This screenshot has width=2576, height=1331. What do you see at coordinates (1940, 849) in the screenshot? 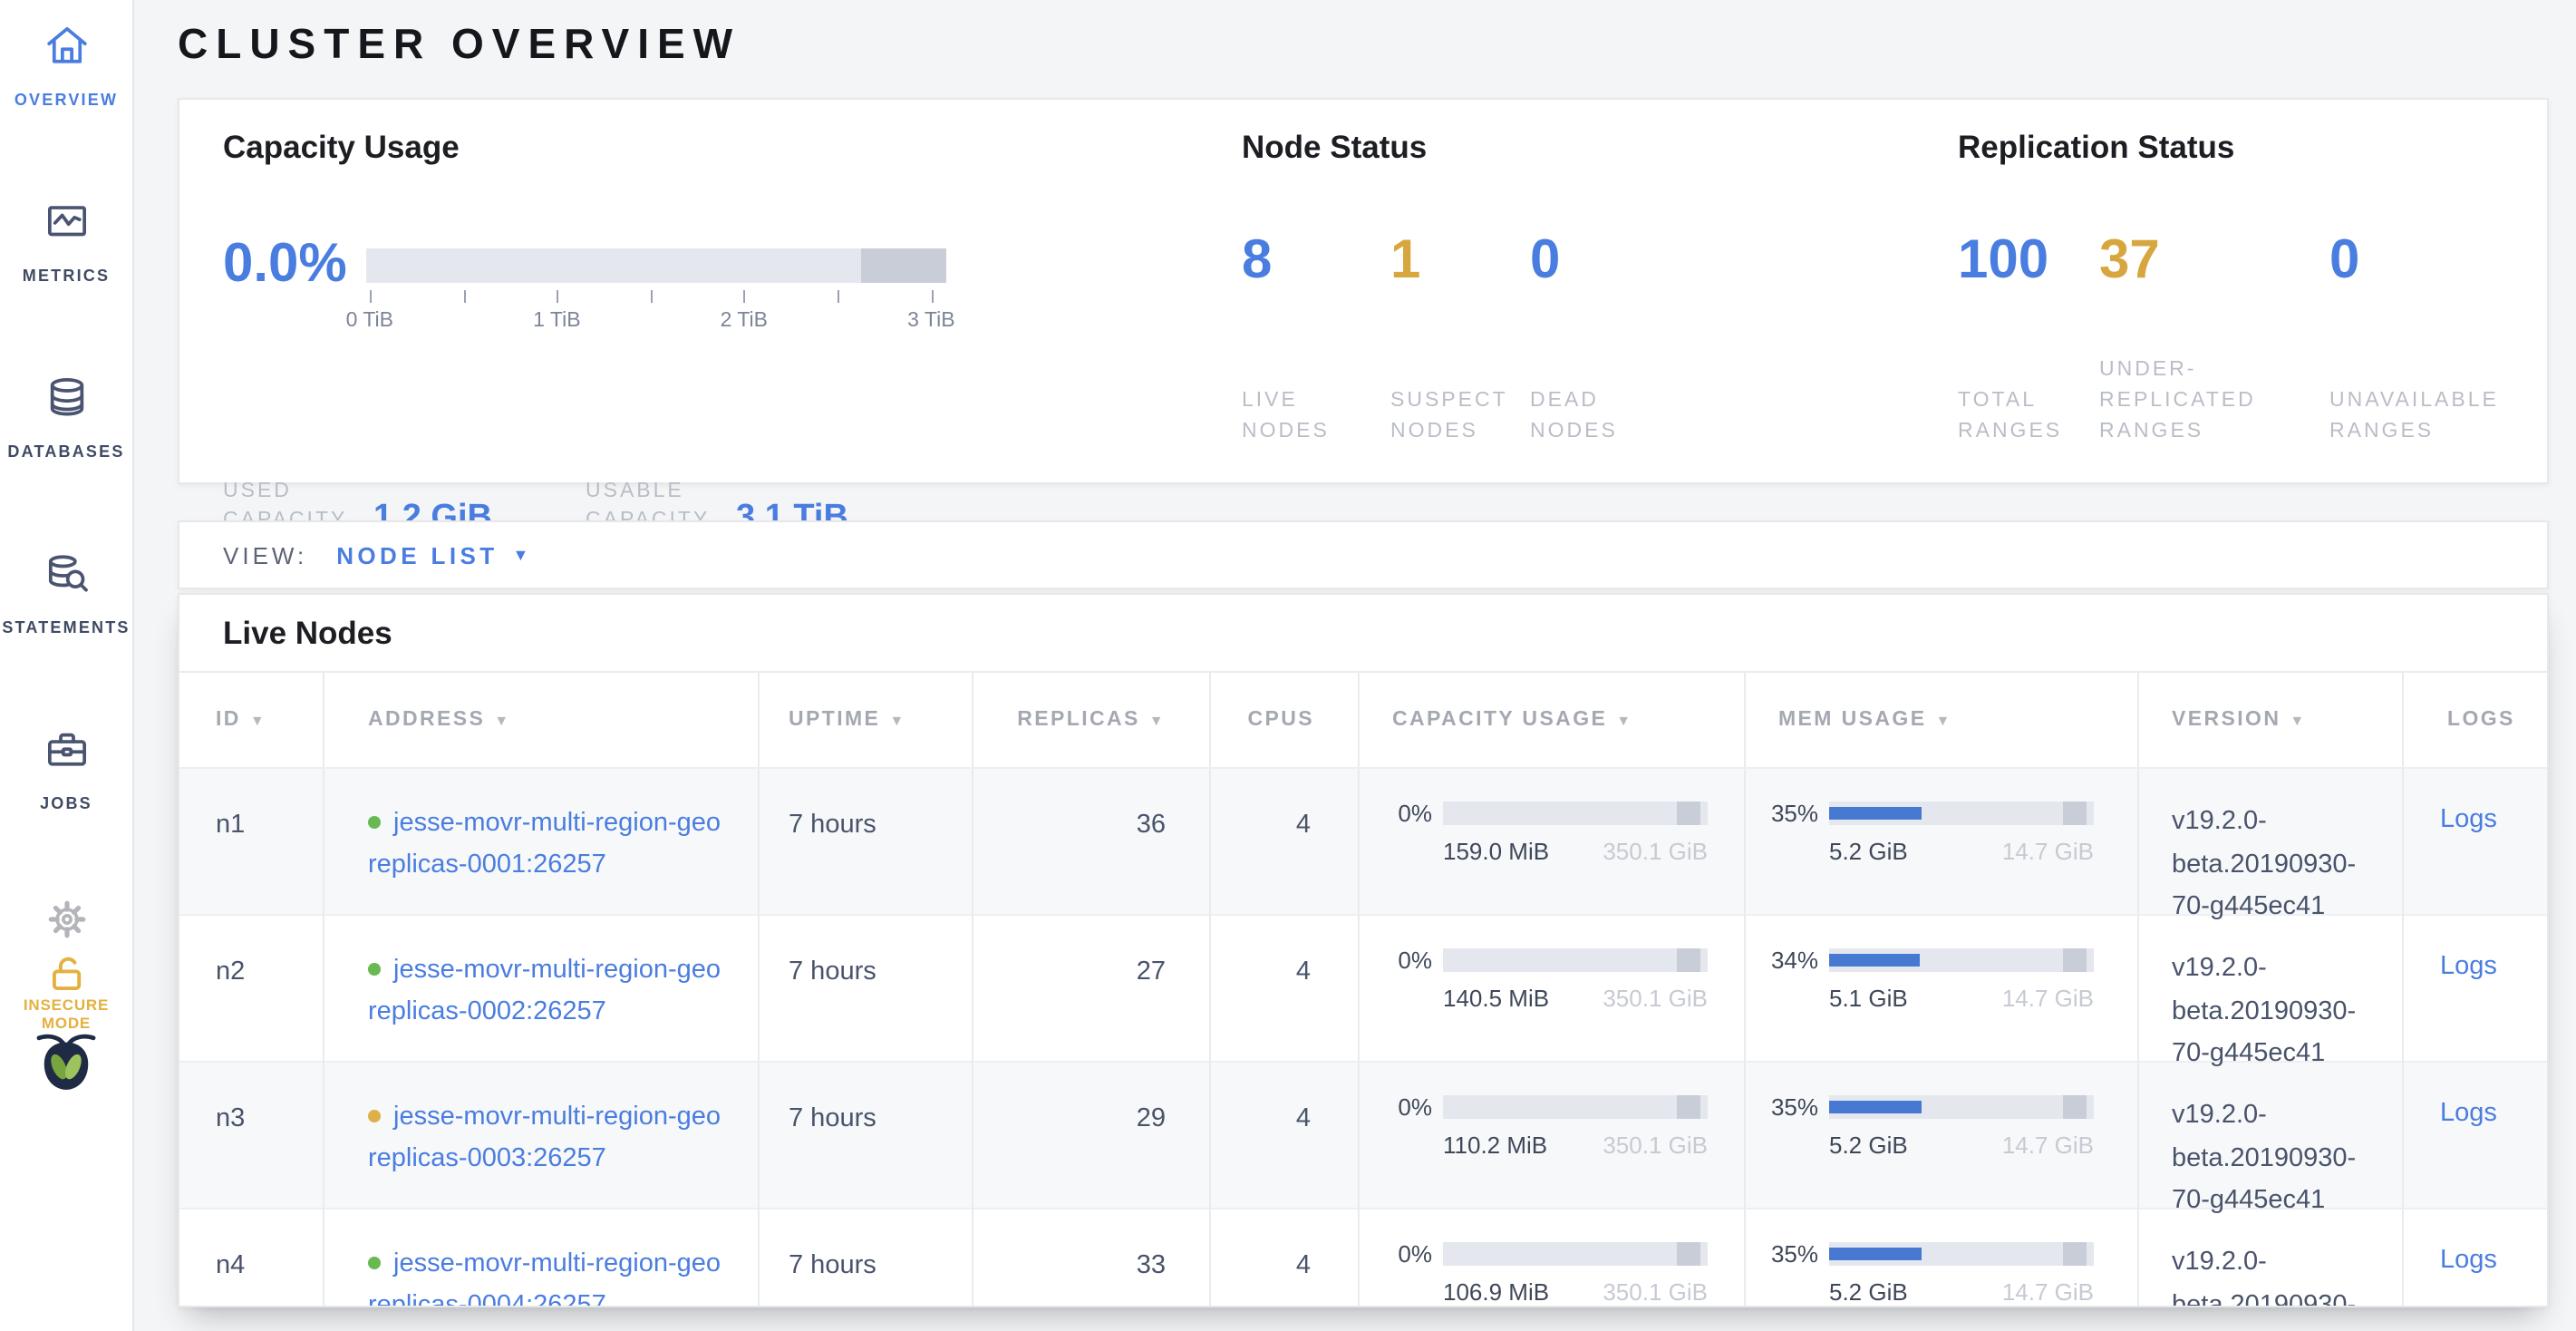
I see `mem-usage-cell: 35% 5.2 GiB 14.7 GiB` at bounding box center [1940, 849].